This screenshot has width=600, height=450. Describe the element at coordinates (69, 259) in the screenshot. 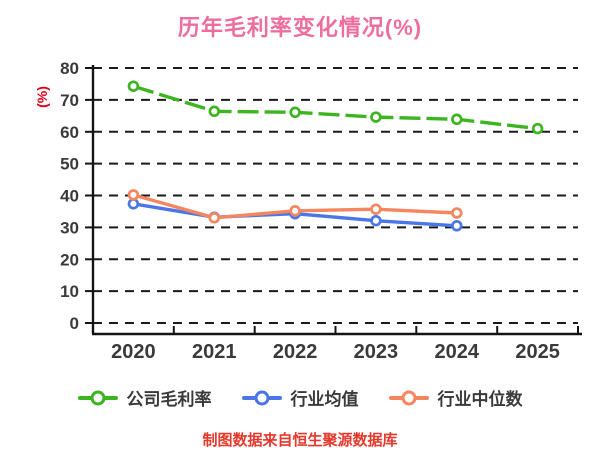

I see `svg-text: 20` at that location.